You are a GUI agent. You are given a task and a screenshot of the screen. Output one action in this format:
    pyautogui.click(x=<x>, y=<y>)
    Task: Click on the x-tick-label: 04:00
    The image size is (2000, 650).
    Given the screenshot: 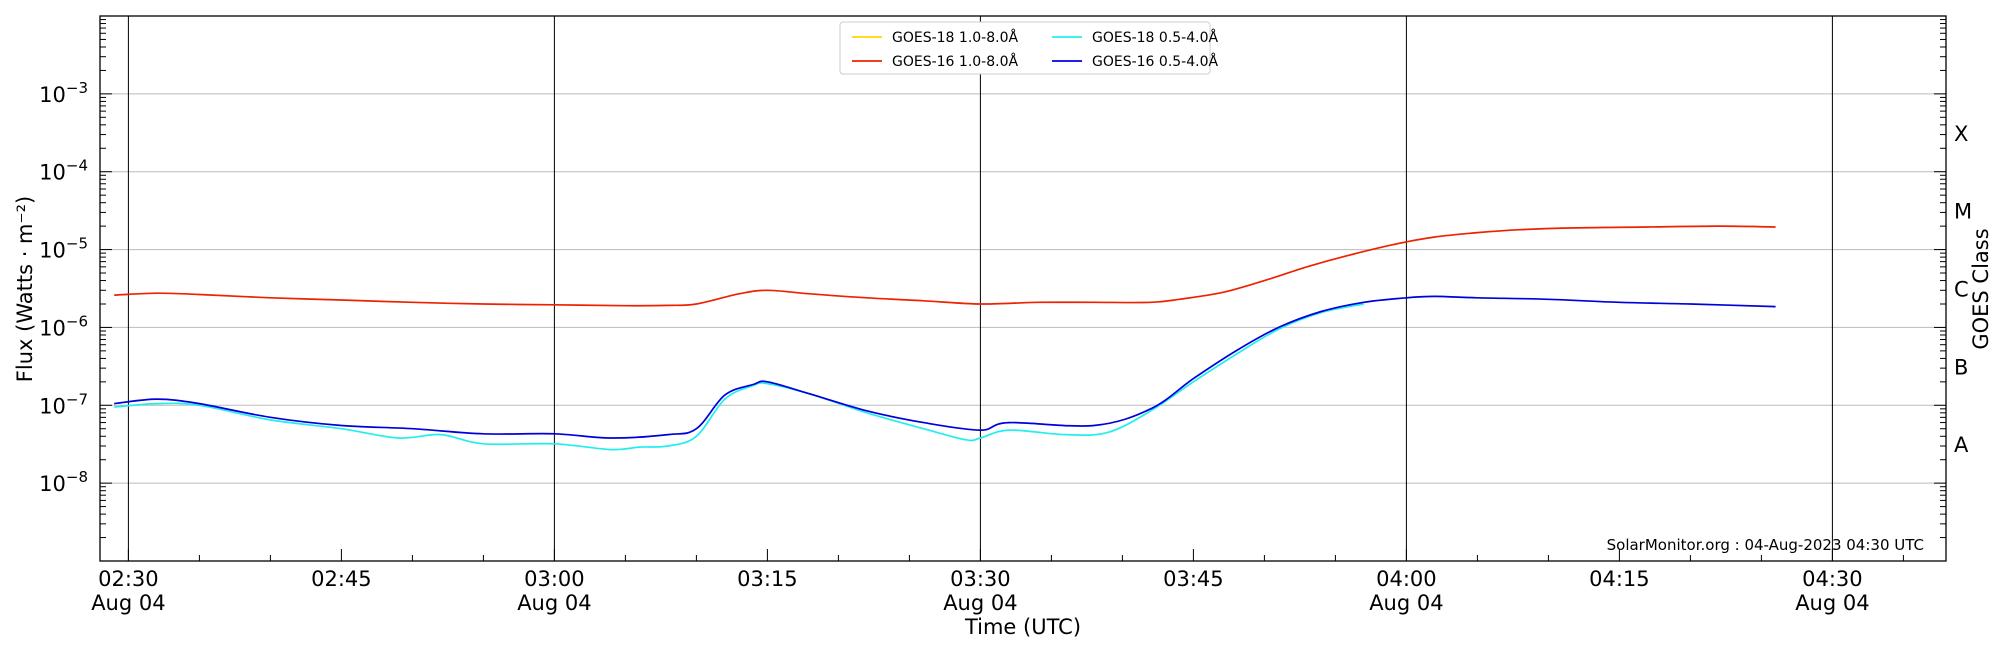 What is the action you would take?
    pyautogui.click(x=1406, y=579)
    